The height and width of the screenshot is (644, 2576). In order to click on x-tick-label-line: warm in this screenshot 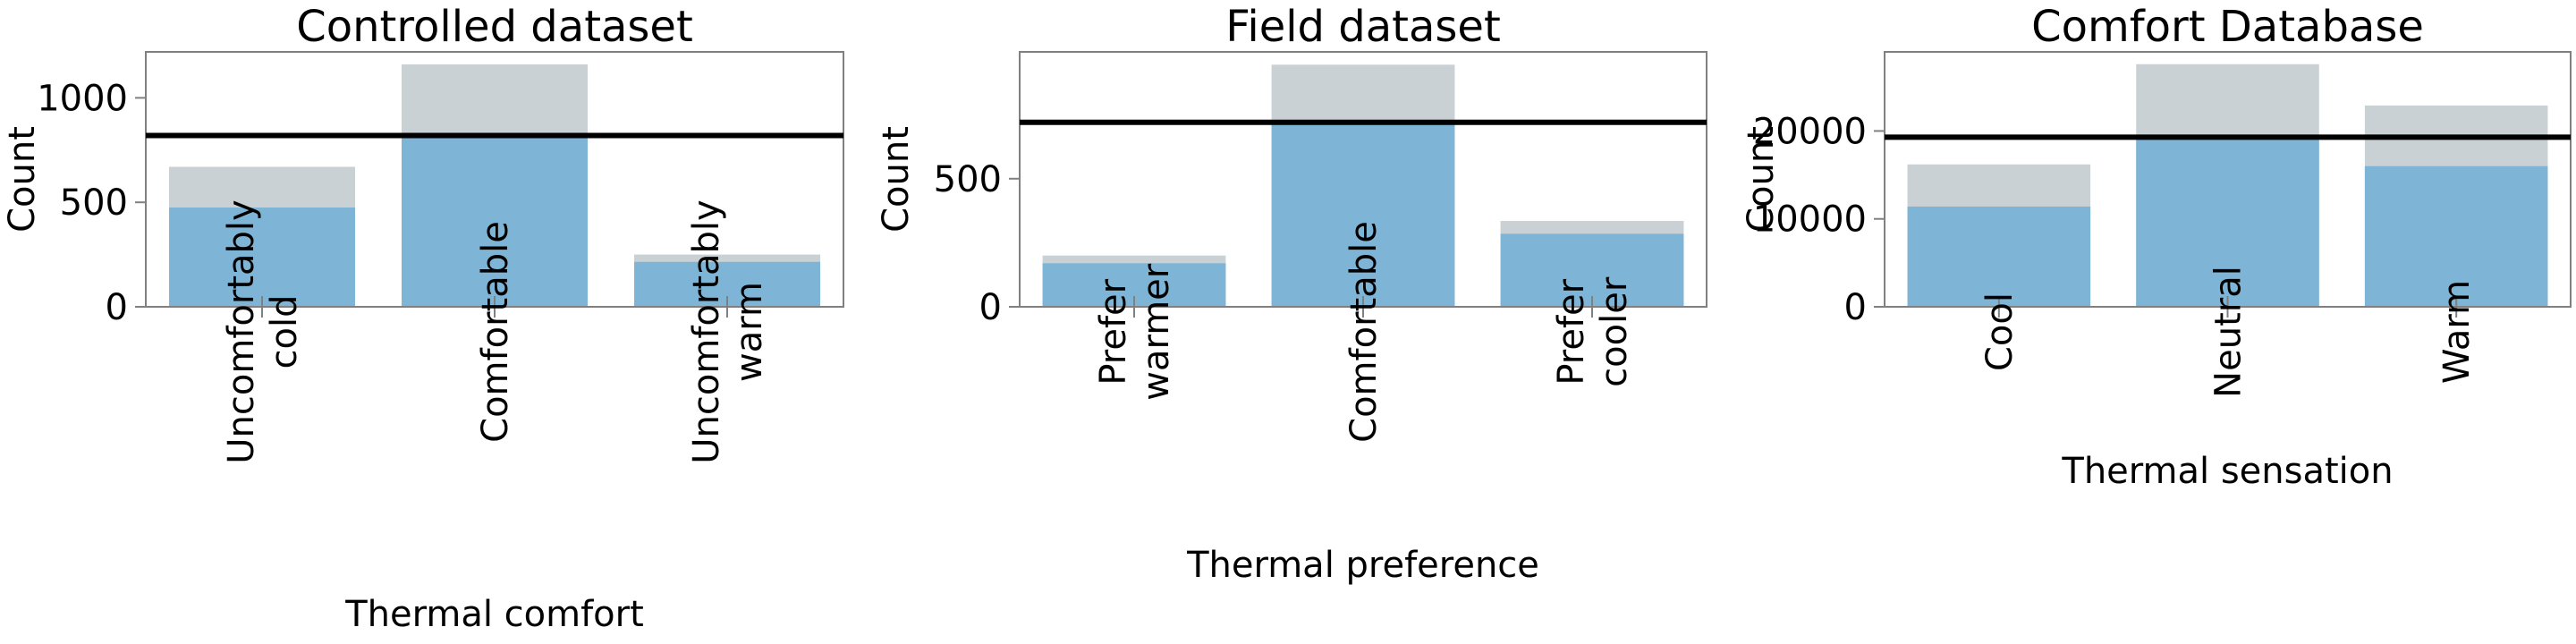, I will do `click(749, 332)`.